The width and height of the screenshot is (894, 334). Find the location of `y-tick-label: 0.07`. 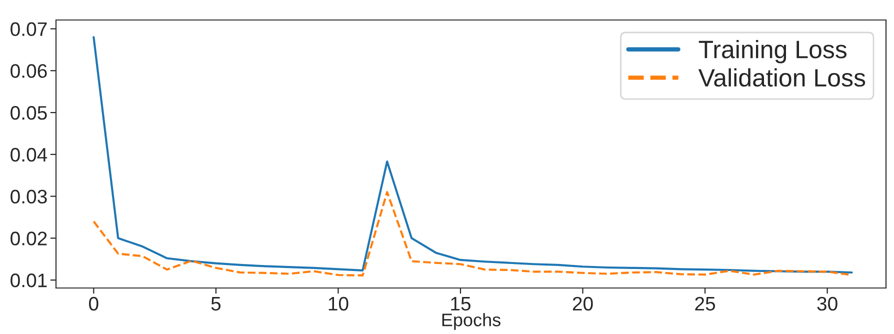

y-tick-label: 0.07 is located at coordinates (28, 29).